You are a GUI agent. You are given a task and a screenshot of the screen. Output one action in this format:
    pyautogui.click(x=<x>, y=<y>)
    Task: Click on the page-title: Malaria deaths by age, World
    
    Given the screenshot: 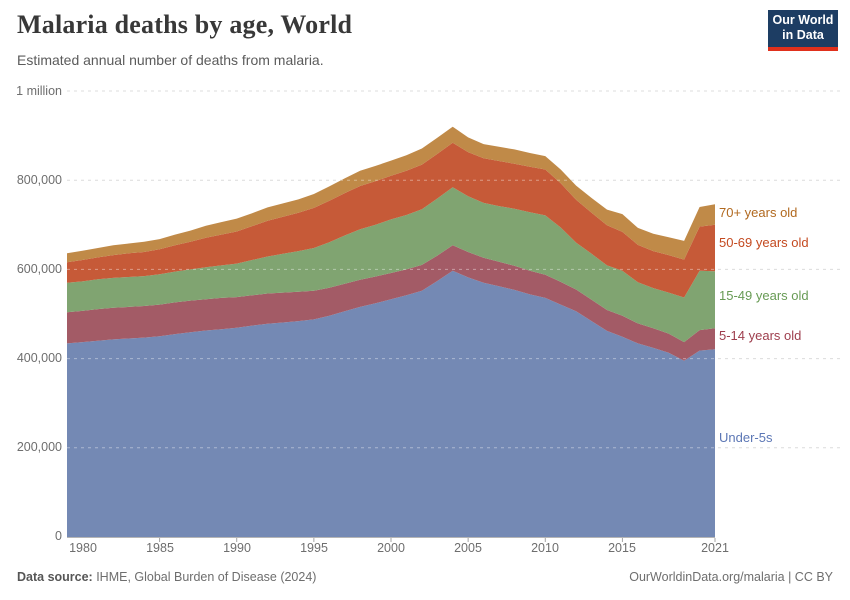 What is the action you would take?
    pyautogui.click(x=185, y=24)
    